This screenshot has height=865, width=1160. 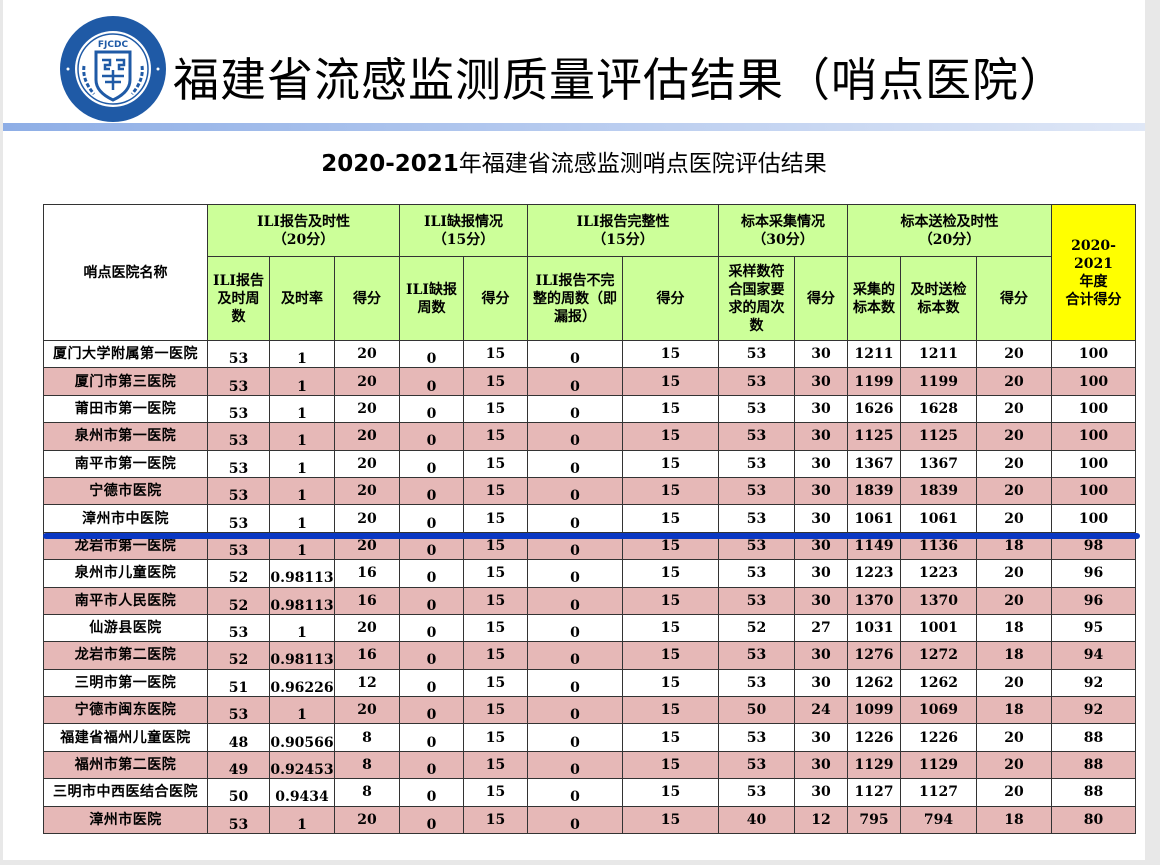 What do you see at coordinates (949, 230) in the screenshot?
I see `group-header-shipping: 标本送检及时性 （20分）` at bounding box center [949, 230].